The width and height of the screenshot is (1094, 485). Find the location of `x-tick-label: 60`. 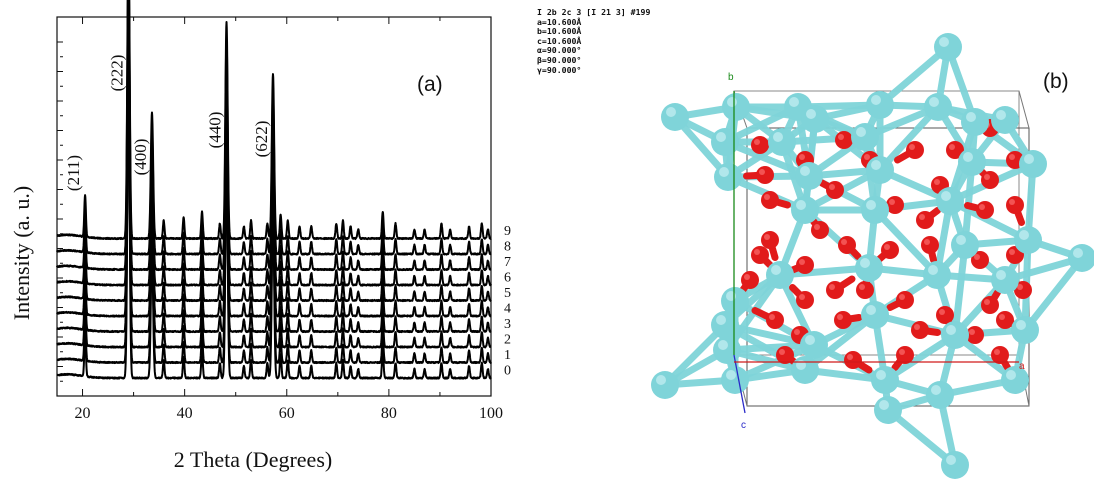

x-tick-label: 60 is located at coordinates (287, 413).